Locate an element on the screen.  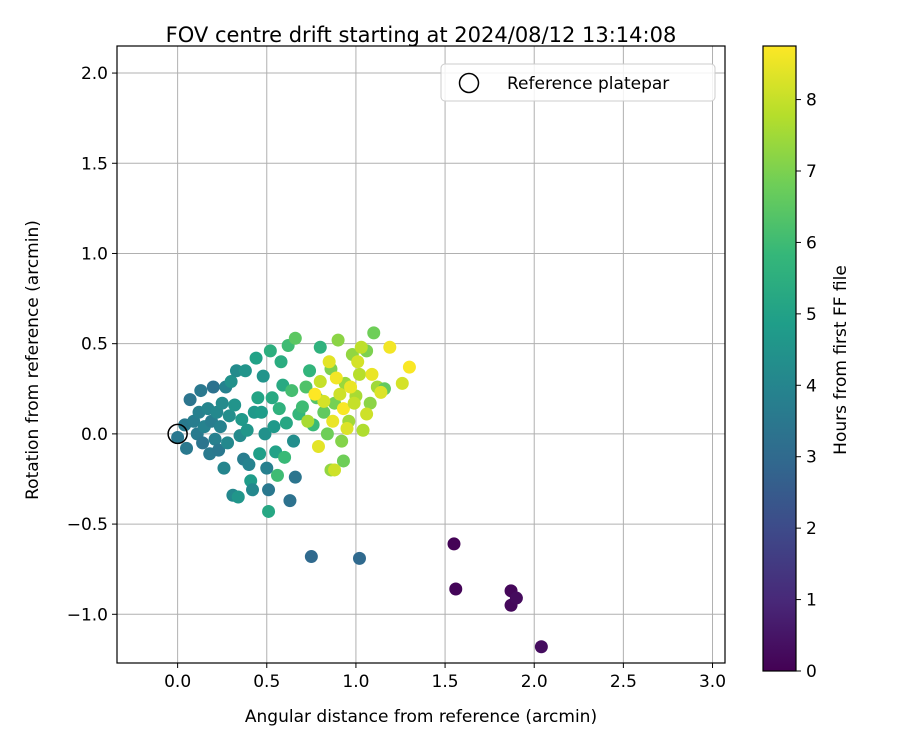
colorbar-tick-label: 4 is located at coordinates (811, 386).